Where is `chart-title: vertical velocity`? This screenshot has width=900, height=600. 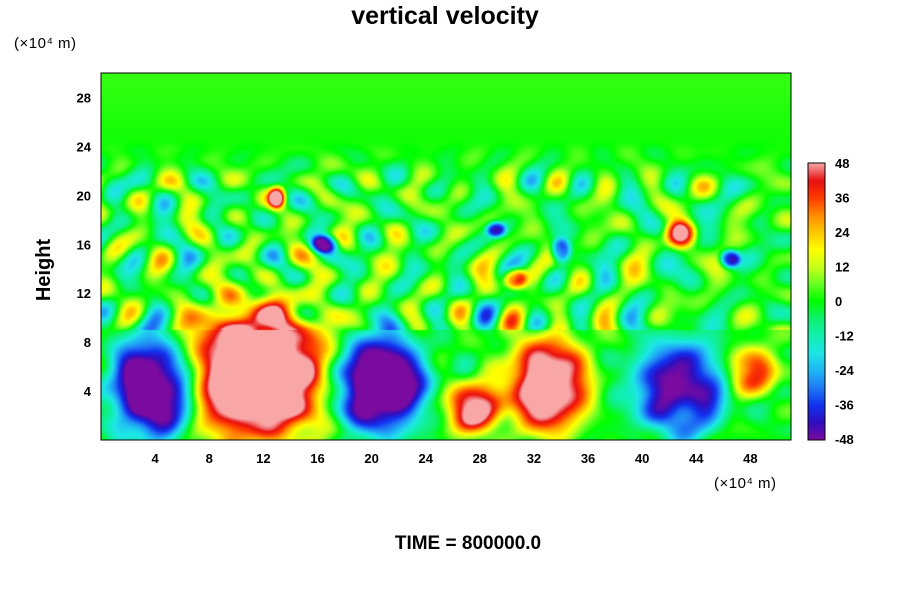
chart-title: vertical velocity is located at coordinates (445, 16).